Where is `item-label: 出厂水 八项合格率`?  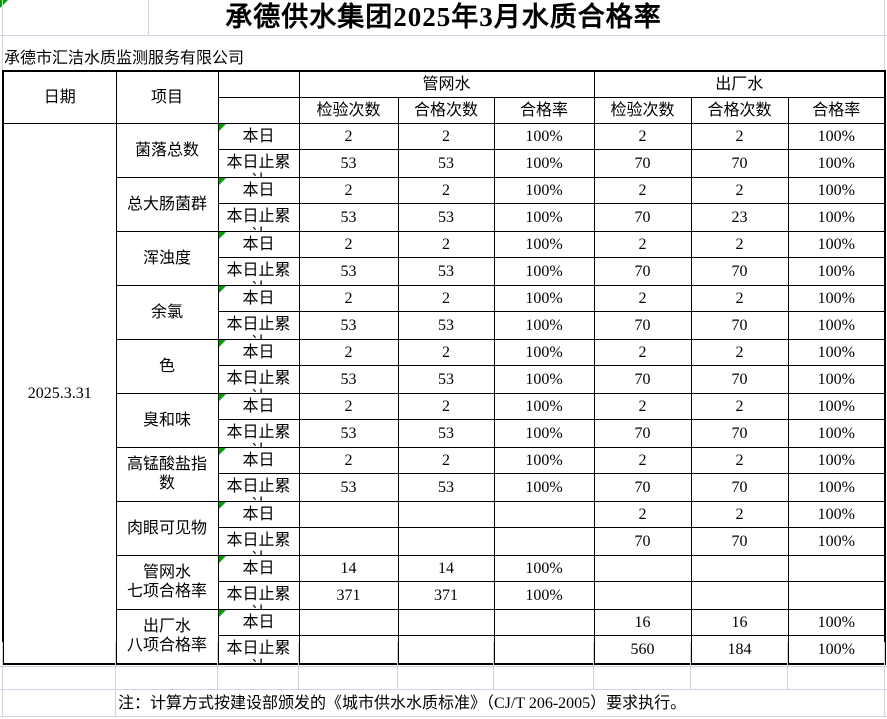 item-label: 出厂水 八项合格率 is located at coordinates (167, 636).